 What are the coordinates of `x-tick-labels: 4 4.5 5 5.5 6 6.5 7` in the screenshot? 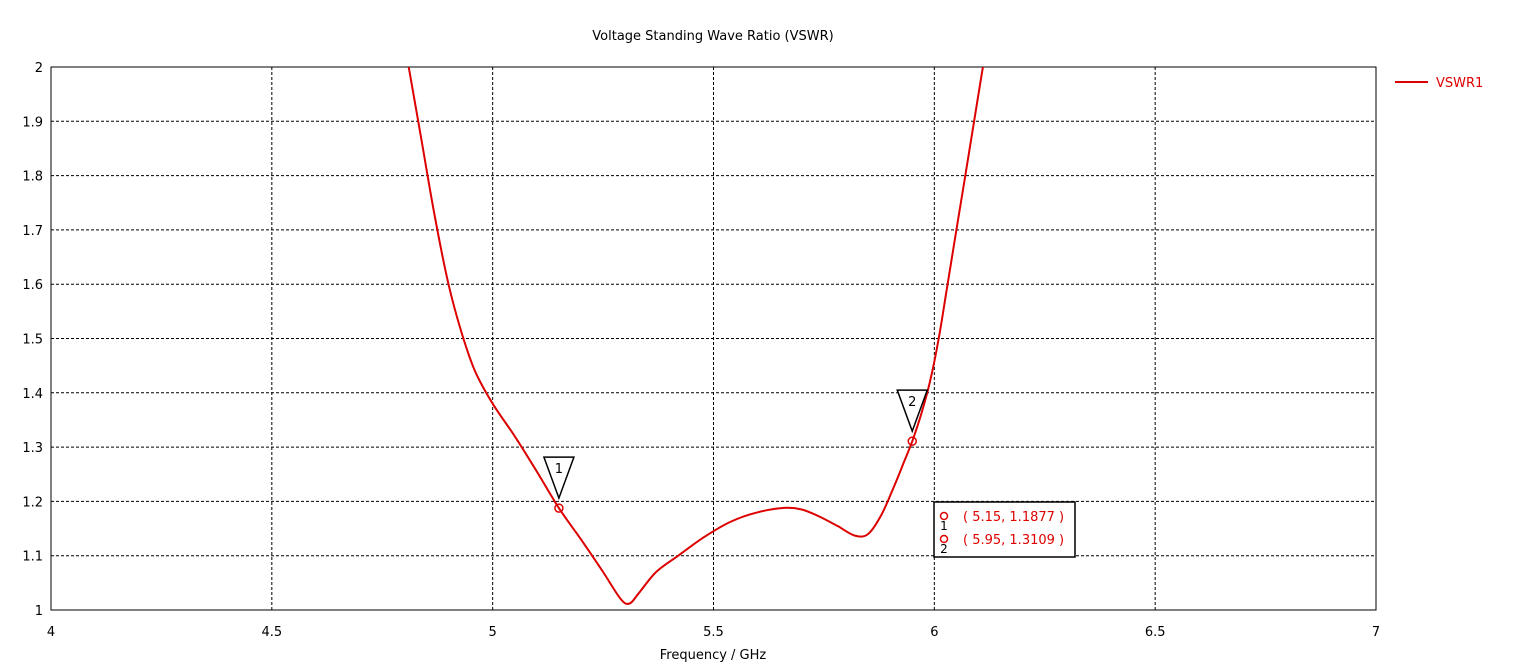 It's located at (713, 632).